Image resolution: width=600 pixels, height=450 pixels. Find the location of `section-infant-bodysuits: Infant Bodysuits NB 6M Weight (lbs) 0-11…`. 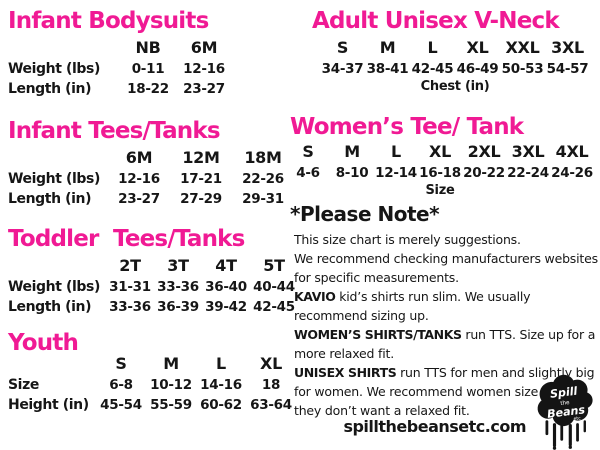

section-infant-bodysuits: Infant Bodysuits NB 6M Weight (lbs) 0-11… is located at coordinates (120, 52).